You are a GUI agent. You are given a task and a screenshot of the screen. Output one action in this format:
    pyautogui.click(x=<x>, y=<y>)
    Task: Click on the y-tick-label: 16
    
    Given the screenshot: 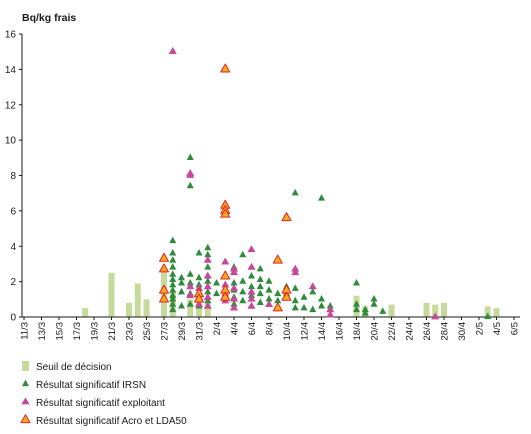 What is the action you would take?
    pyautogui.click(x=11, y=35)
    